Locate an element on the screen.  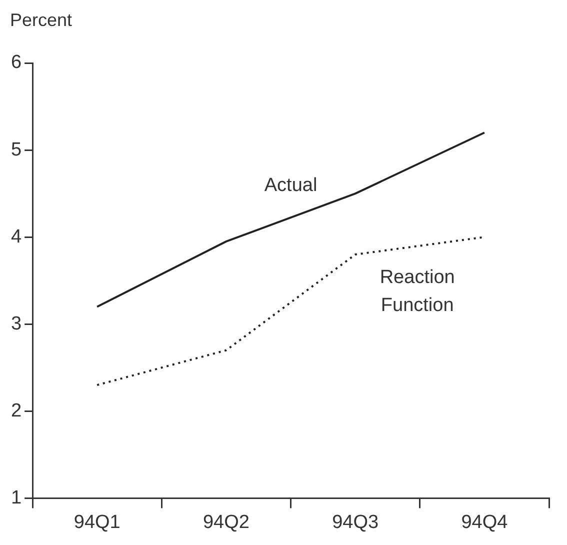
y-tick-label: 3 is located at coordinates (16, 323).